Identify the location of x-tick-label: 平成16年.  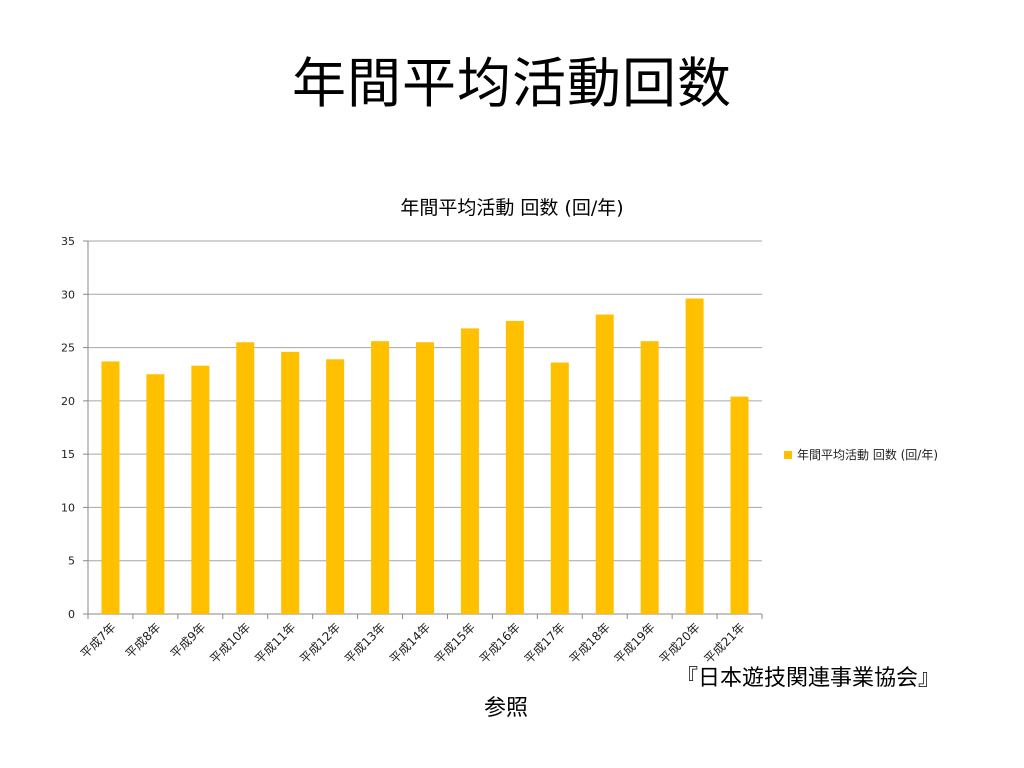
(500, 643).